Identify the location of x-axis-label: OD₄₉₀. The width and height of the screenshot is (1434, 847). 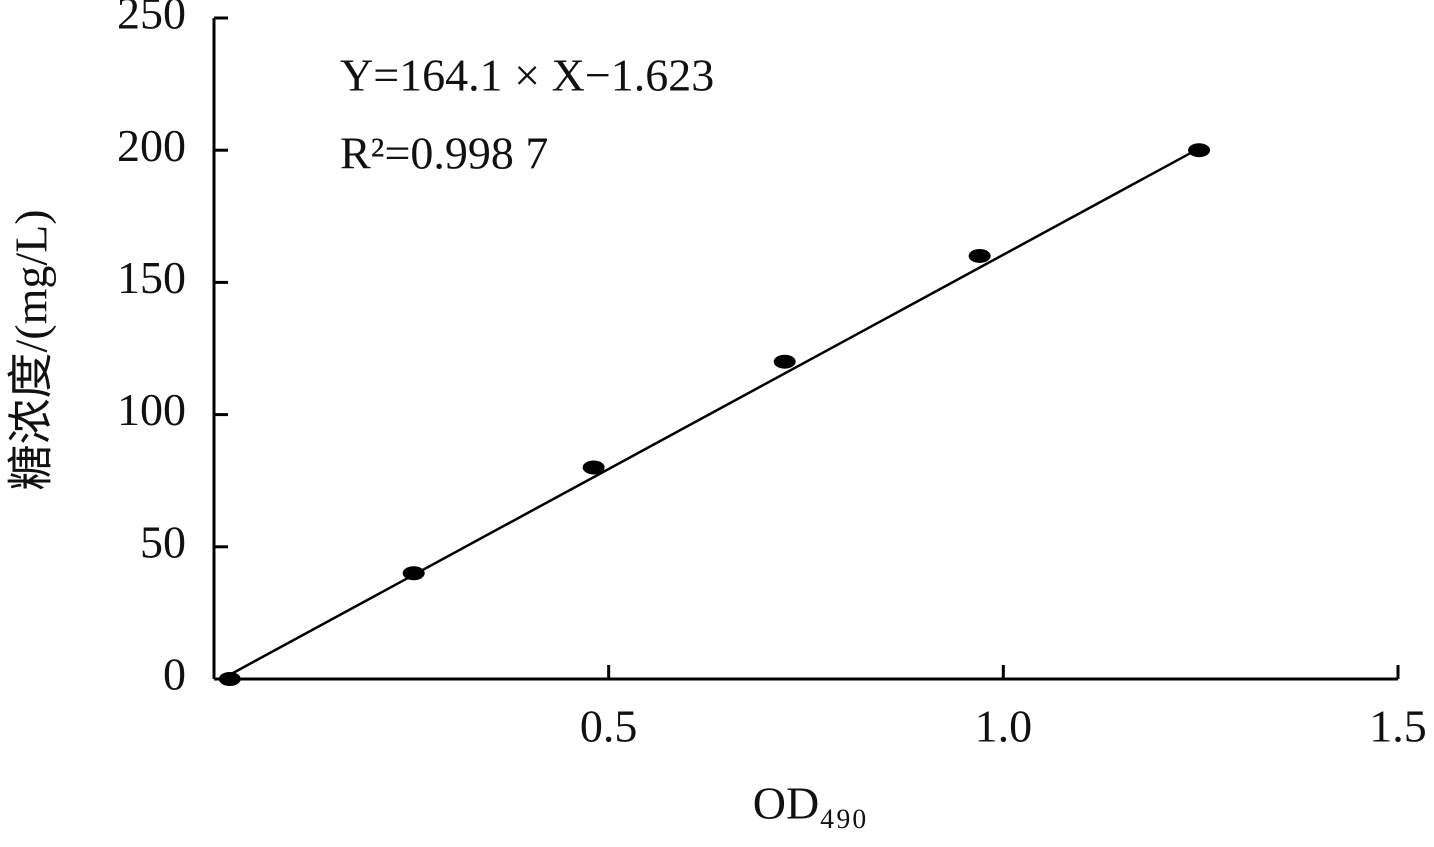
(810, 803).